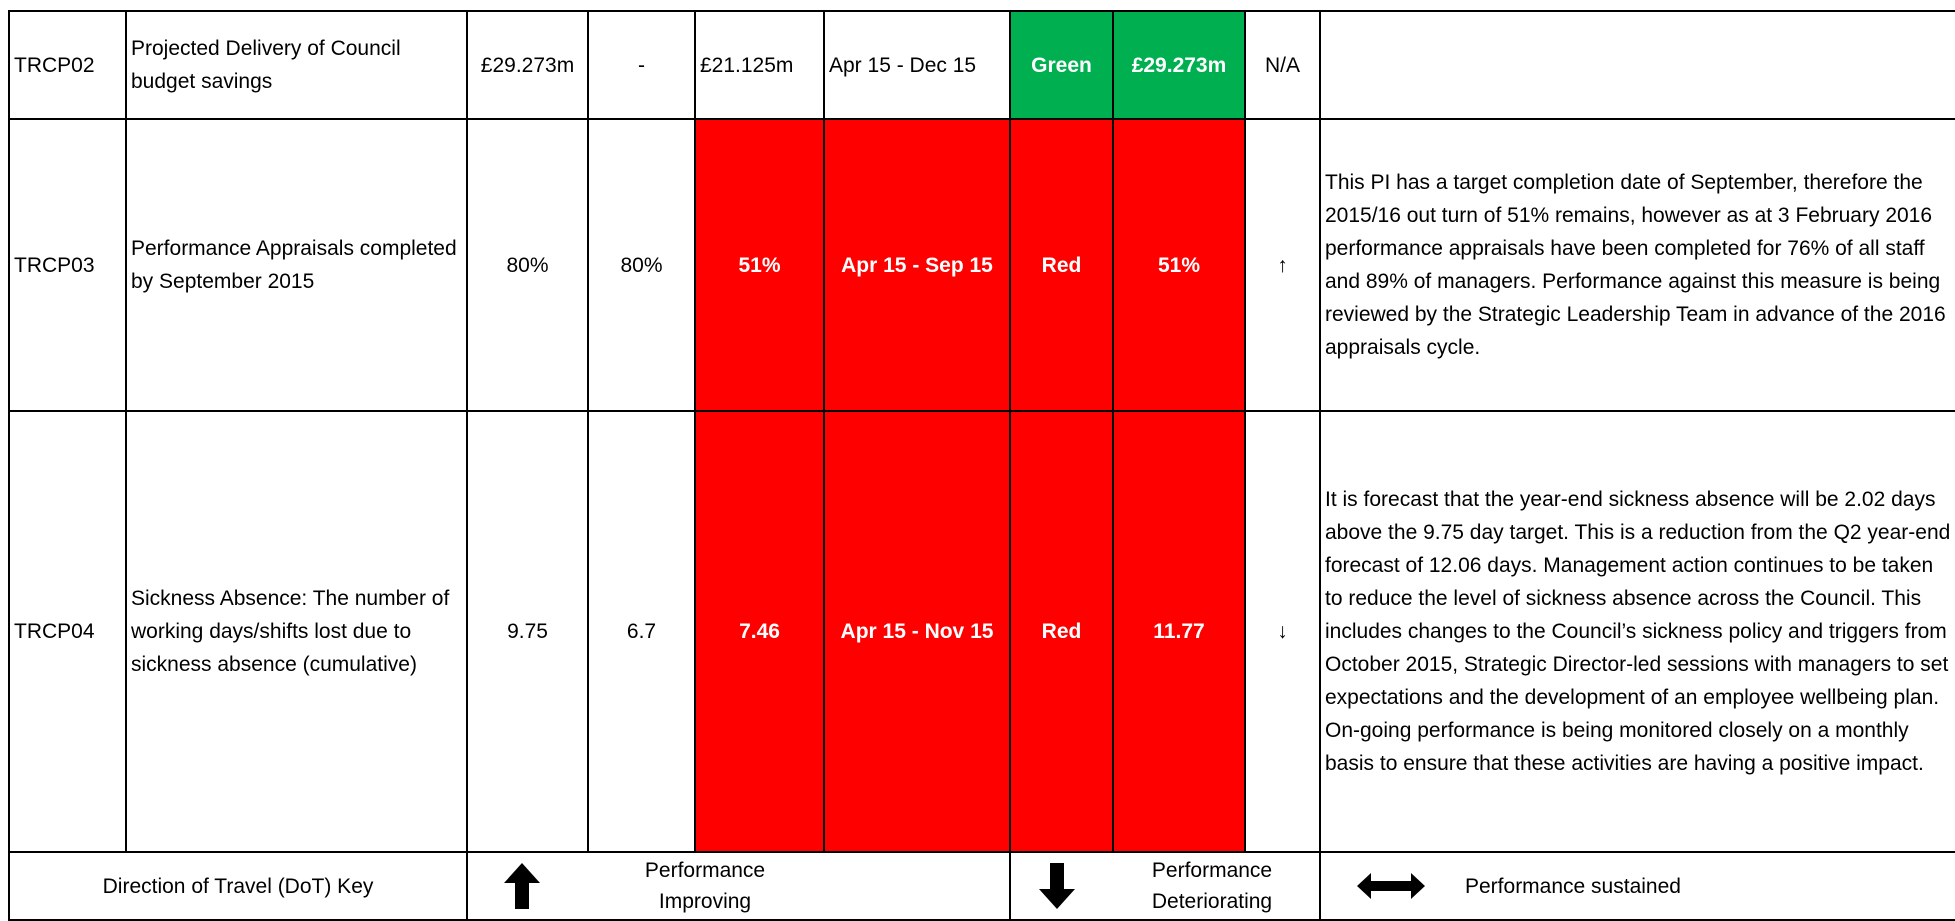 This screenshot has width=1955, height=921. I want to click on pi-previous: -, so click(641, 65).